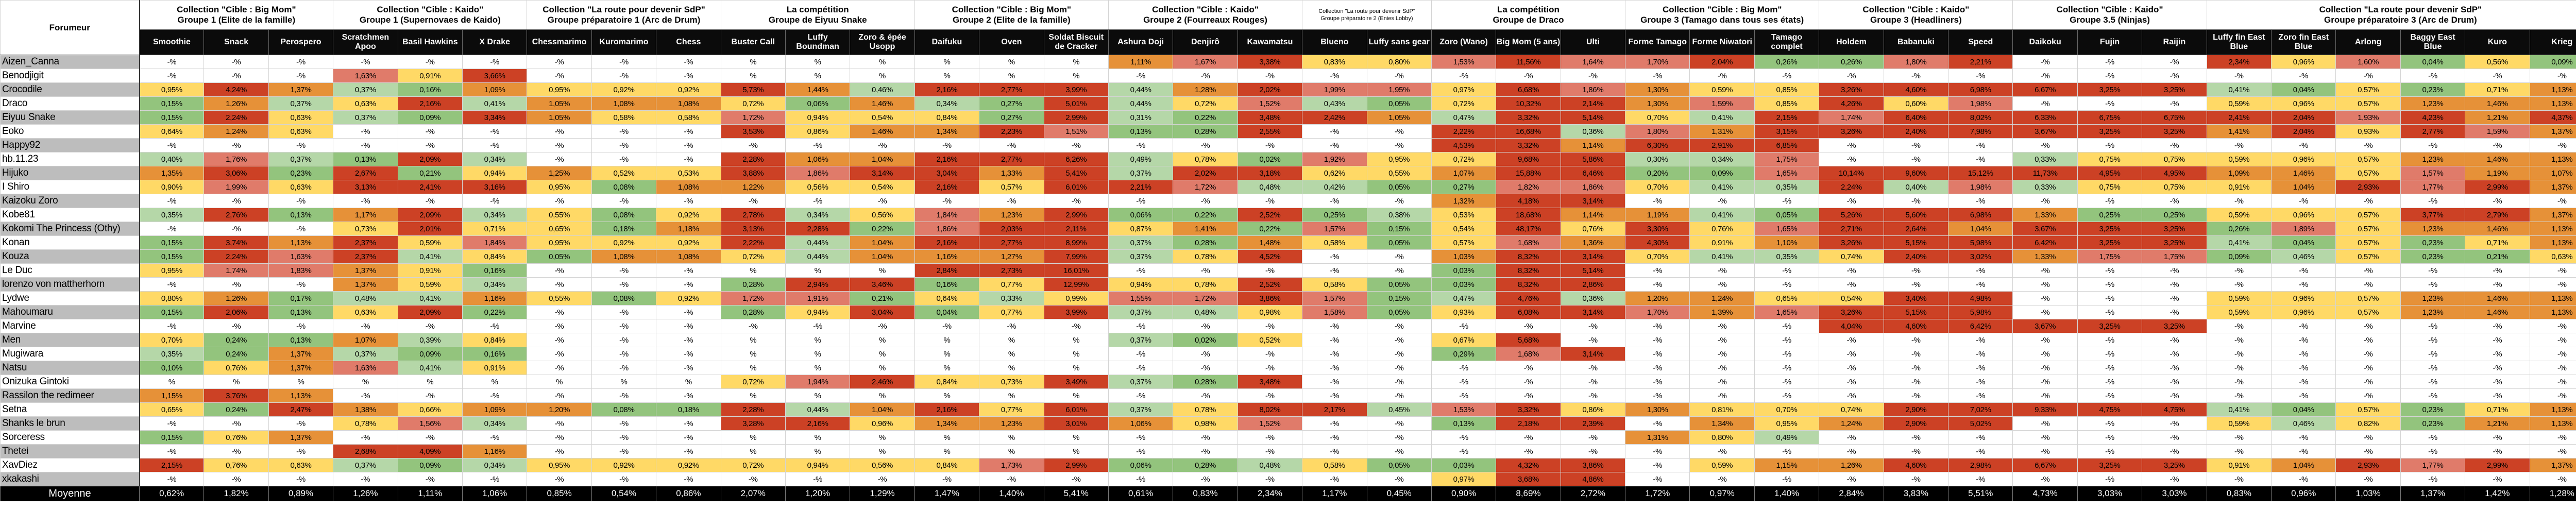 The image size is (2576, 509). Describe the element at coordinates (1528, 312) in the screenshot. I see `score-cell: 6,08%` at that location.